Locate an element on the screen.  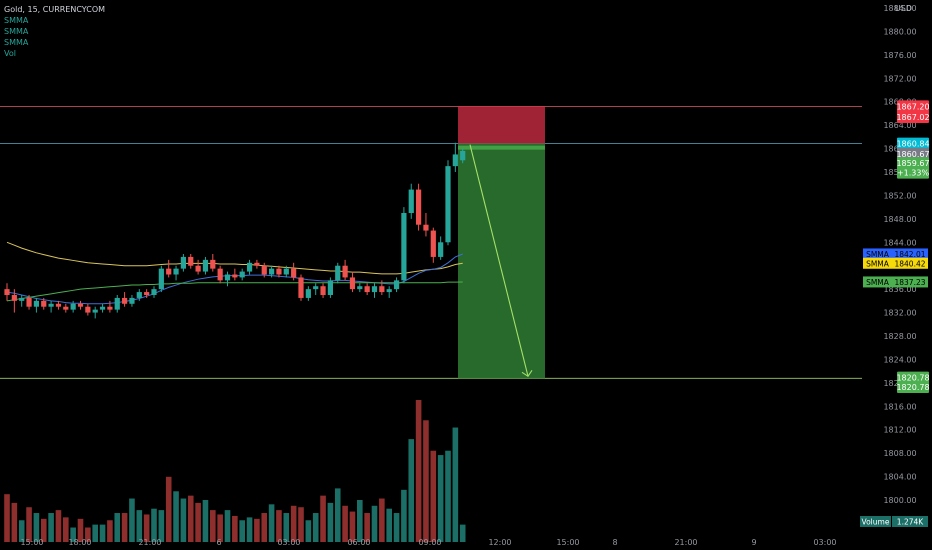
y-tick-label: 1800.00 is located at coordinates (899, 500).